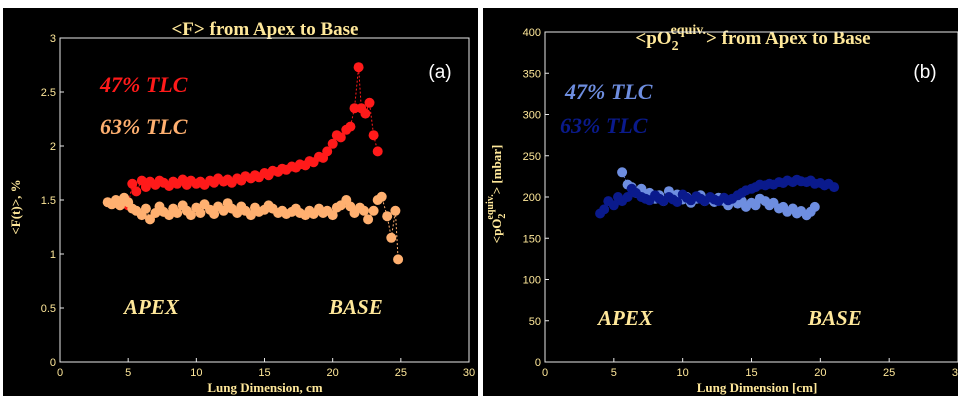 The height and width of the screenshot is (399, 960). I want to click on chart-a-x-tick-label: 15, so click(264, 373).